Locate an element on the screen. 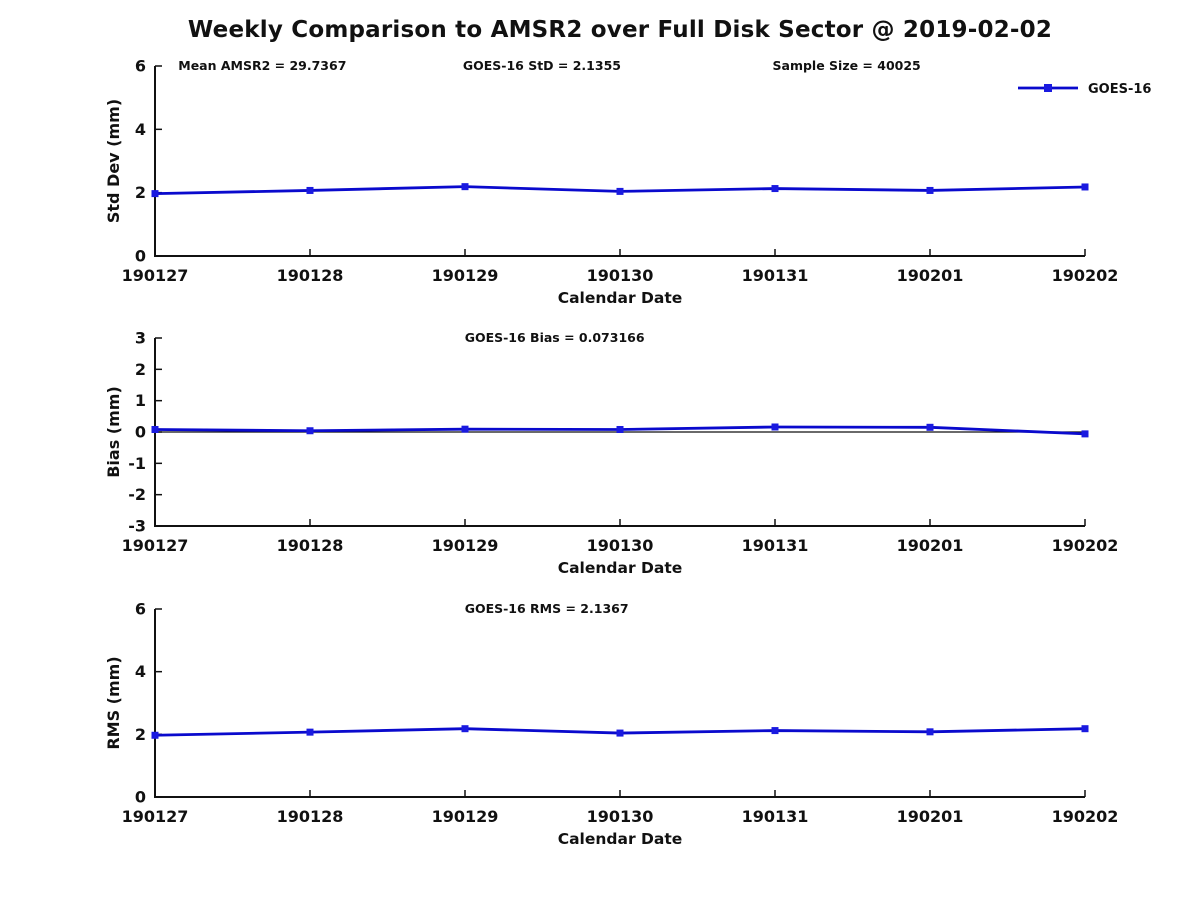 The width and height of the screenshot is (1200, 900). y-axis-title: Std Dev (mm) is located at coordinates (113, 161).